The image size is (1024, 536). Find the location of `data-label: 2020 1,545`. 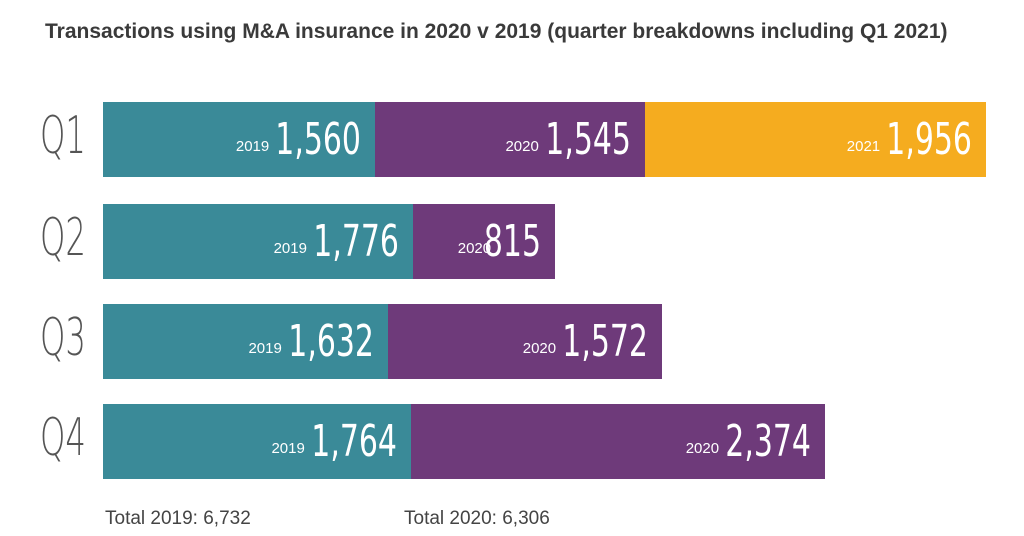

data-label: 2020 1,545 is located at coordinates (567, 139).